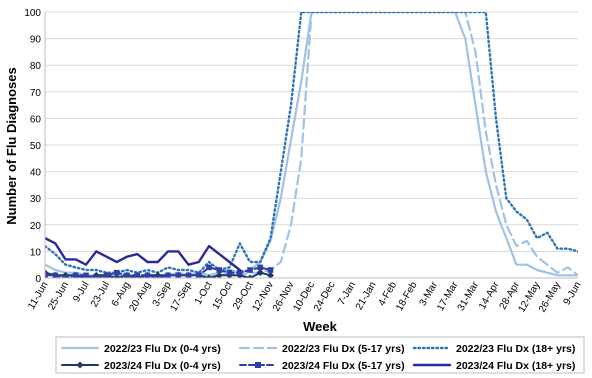 The height and width of the screenshot is (378, 592). I want to click on legend-label: 2022/23 Flu Dx (18+ yrs), so click(515, 349).